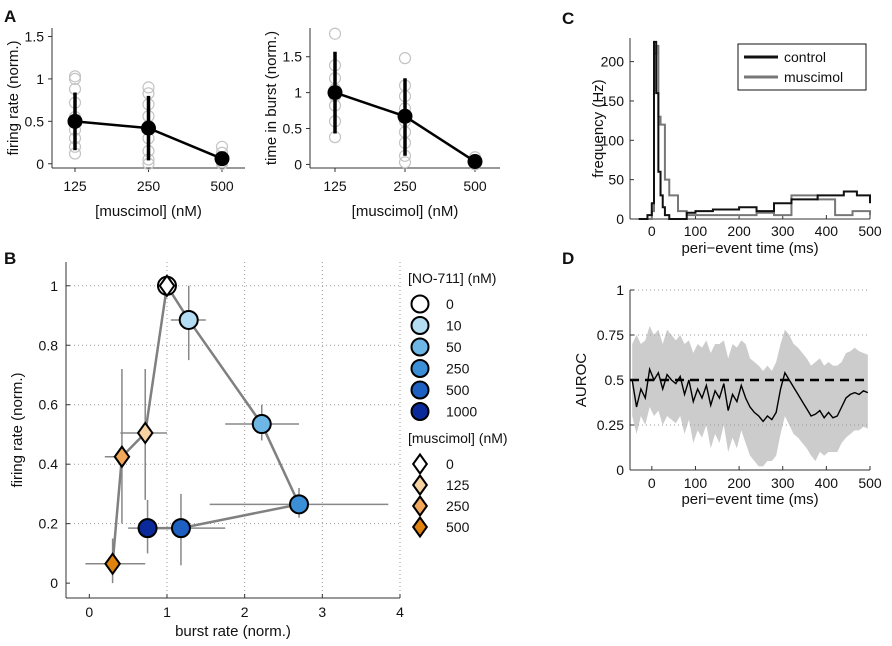  What do you see at coordinates (49, 464) in the screenshot?
I see `y-tick-label: 0.4` at bounding box center [49, 464].